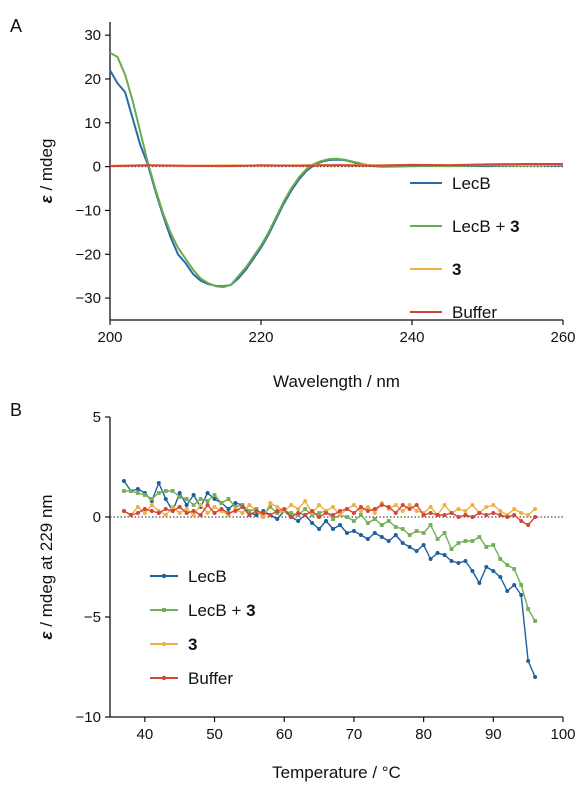 The height and width of the screenshot is (785, 578). What do you see at coordinates (88, 254) in the screenshot?
I see `y-tick-label-a: −20` at bounding box center [88, 254].